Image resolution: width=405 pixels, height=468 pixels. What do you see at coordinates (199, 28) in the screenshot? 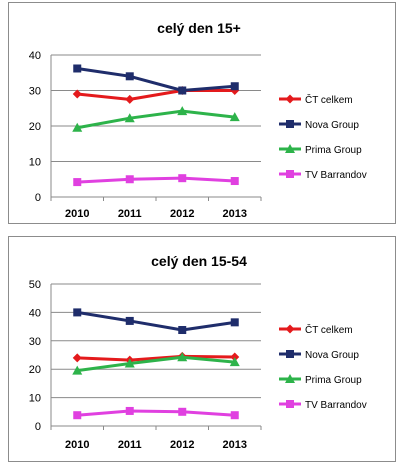
I see `chart-title: celý den 15+` at bounding box center [199, 28].